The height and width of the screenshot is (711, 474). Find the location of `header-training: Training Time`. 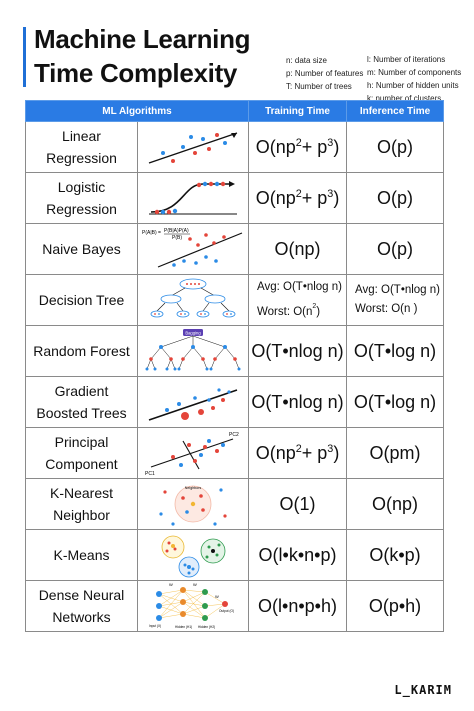

header-training: Training Time is located at coordinates (298, 111).